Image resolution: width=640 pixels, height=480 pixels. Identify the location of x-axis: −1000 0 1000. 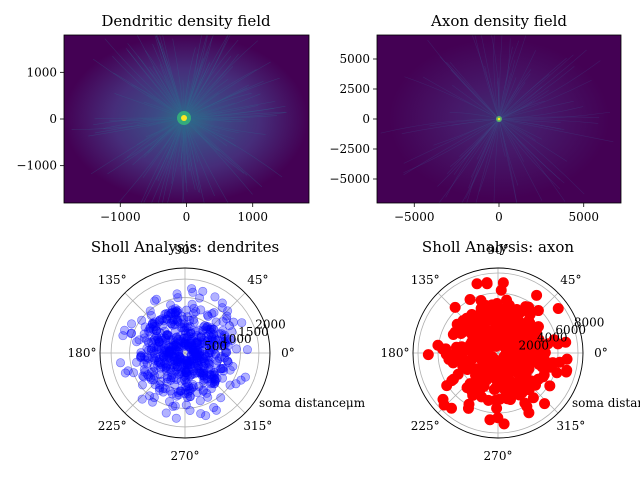
(184, 213).